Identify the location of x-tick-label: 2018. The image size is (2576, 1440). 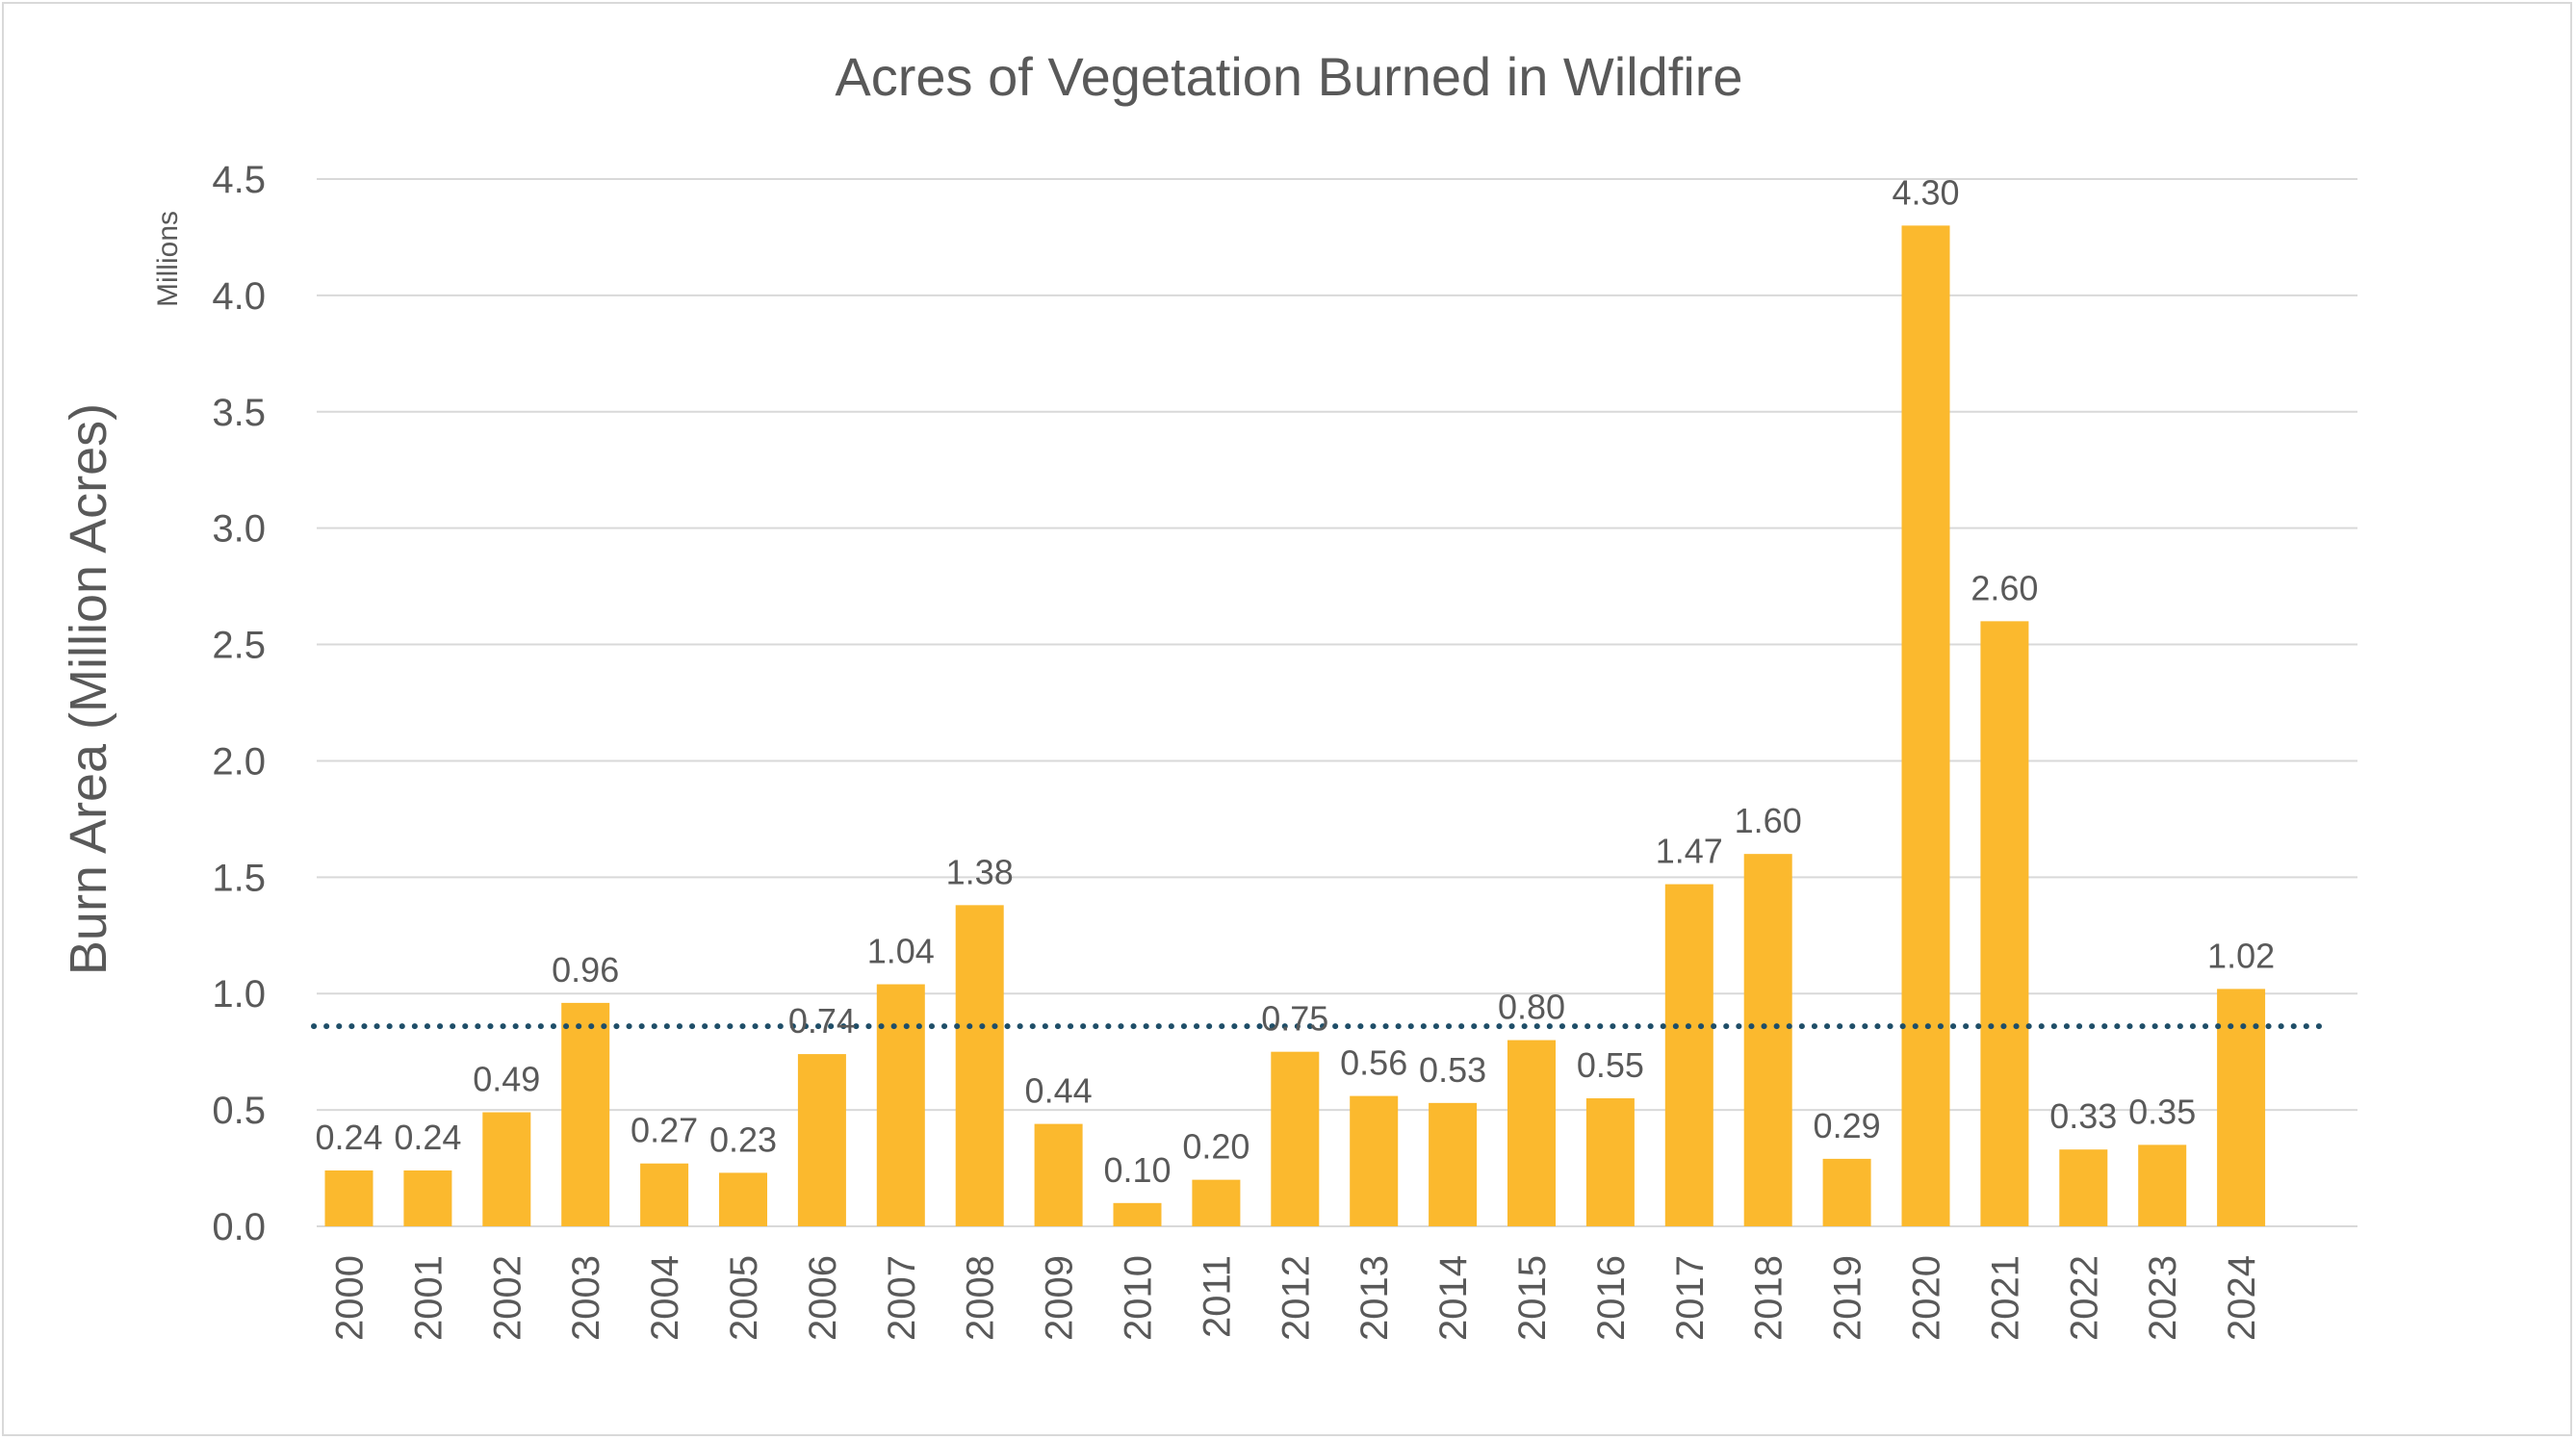
(1769, 1298).